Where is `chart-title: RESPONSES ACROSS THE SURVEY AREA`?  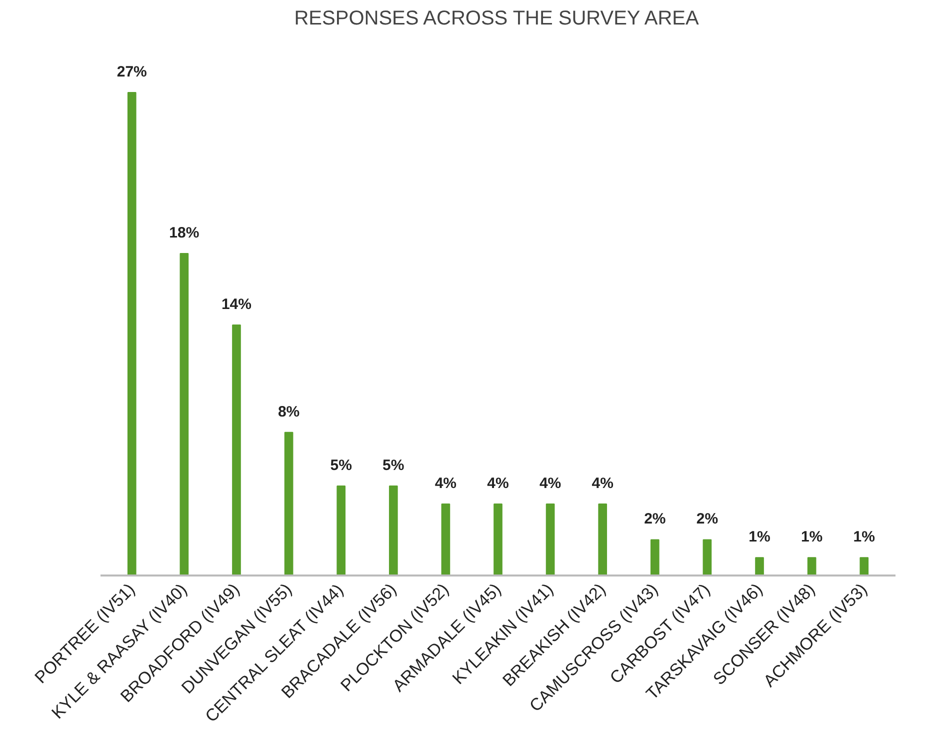
chart-title: RESPONSES ACROSS THE SURVEY AREA is located at coordinates (497, 19).